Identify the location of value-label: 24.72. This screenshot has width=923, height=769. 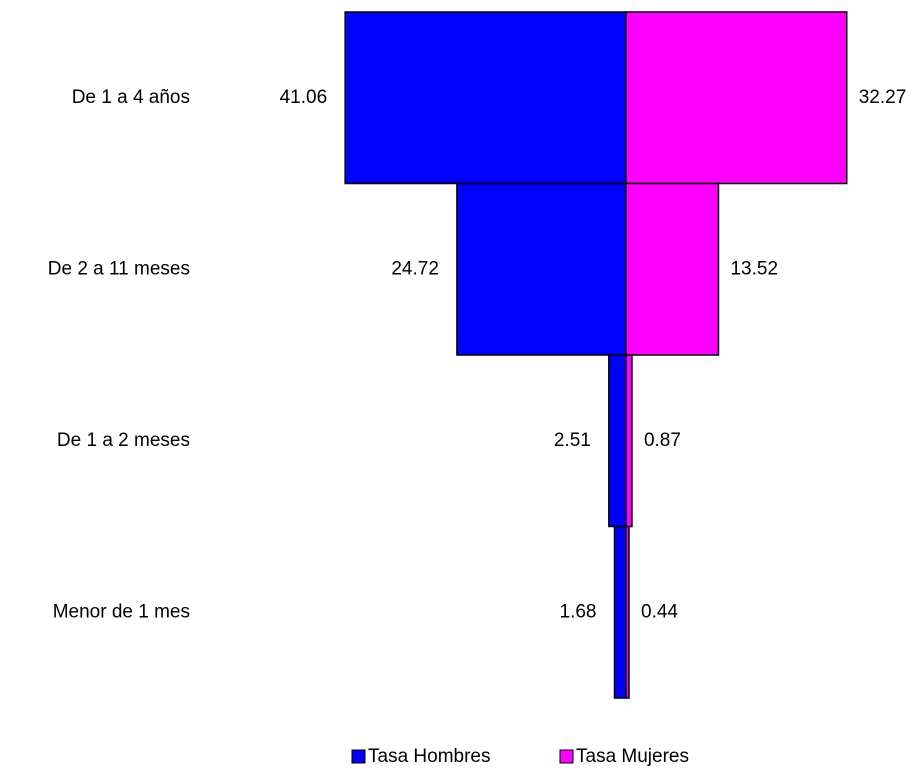
(415, 268).